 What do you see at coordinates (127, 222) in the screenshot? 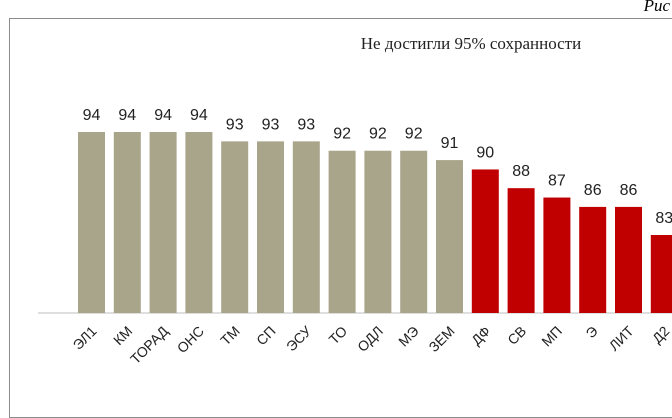
I see `bar-КМ` at bounding box center [127, 222].